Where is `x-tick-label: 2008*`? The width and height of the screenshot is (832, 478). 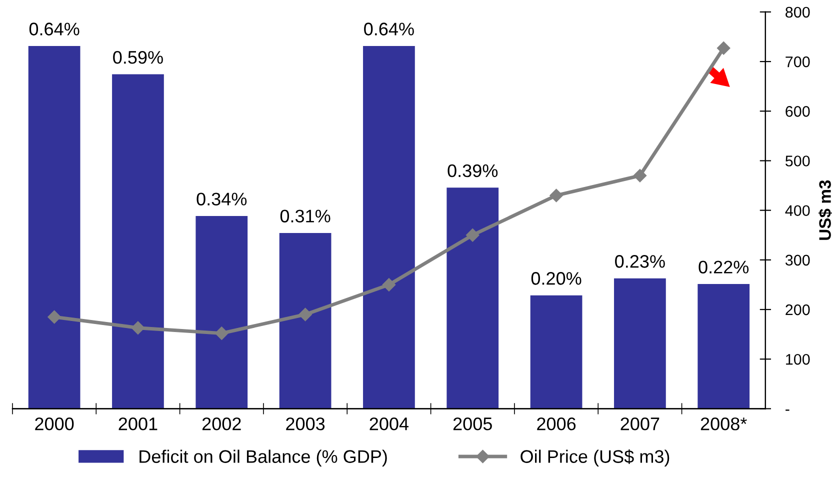
x-tick-label: 2008* is located at coordinates (723, 424).